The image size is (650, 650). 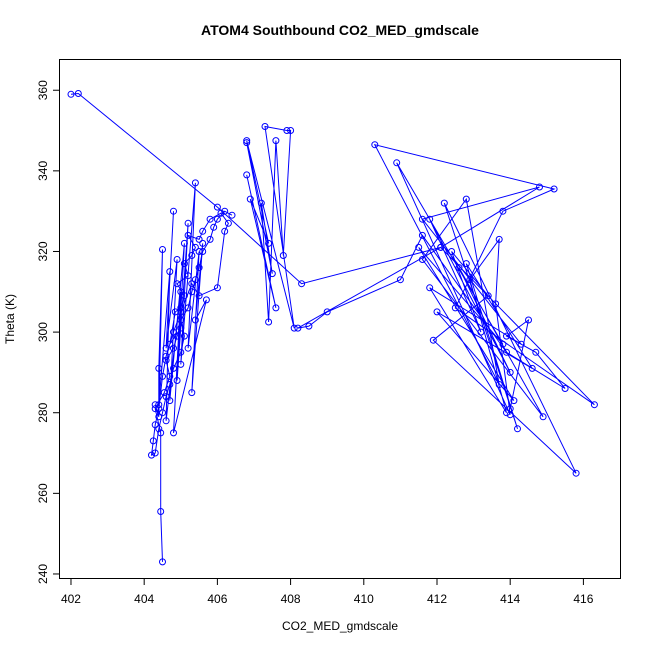 I want to click on x-tick-label: 404, so click(x=144, y=599).